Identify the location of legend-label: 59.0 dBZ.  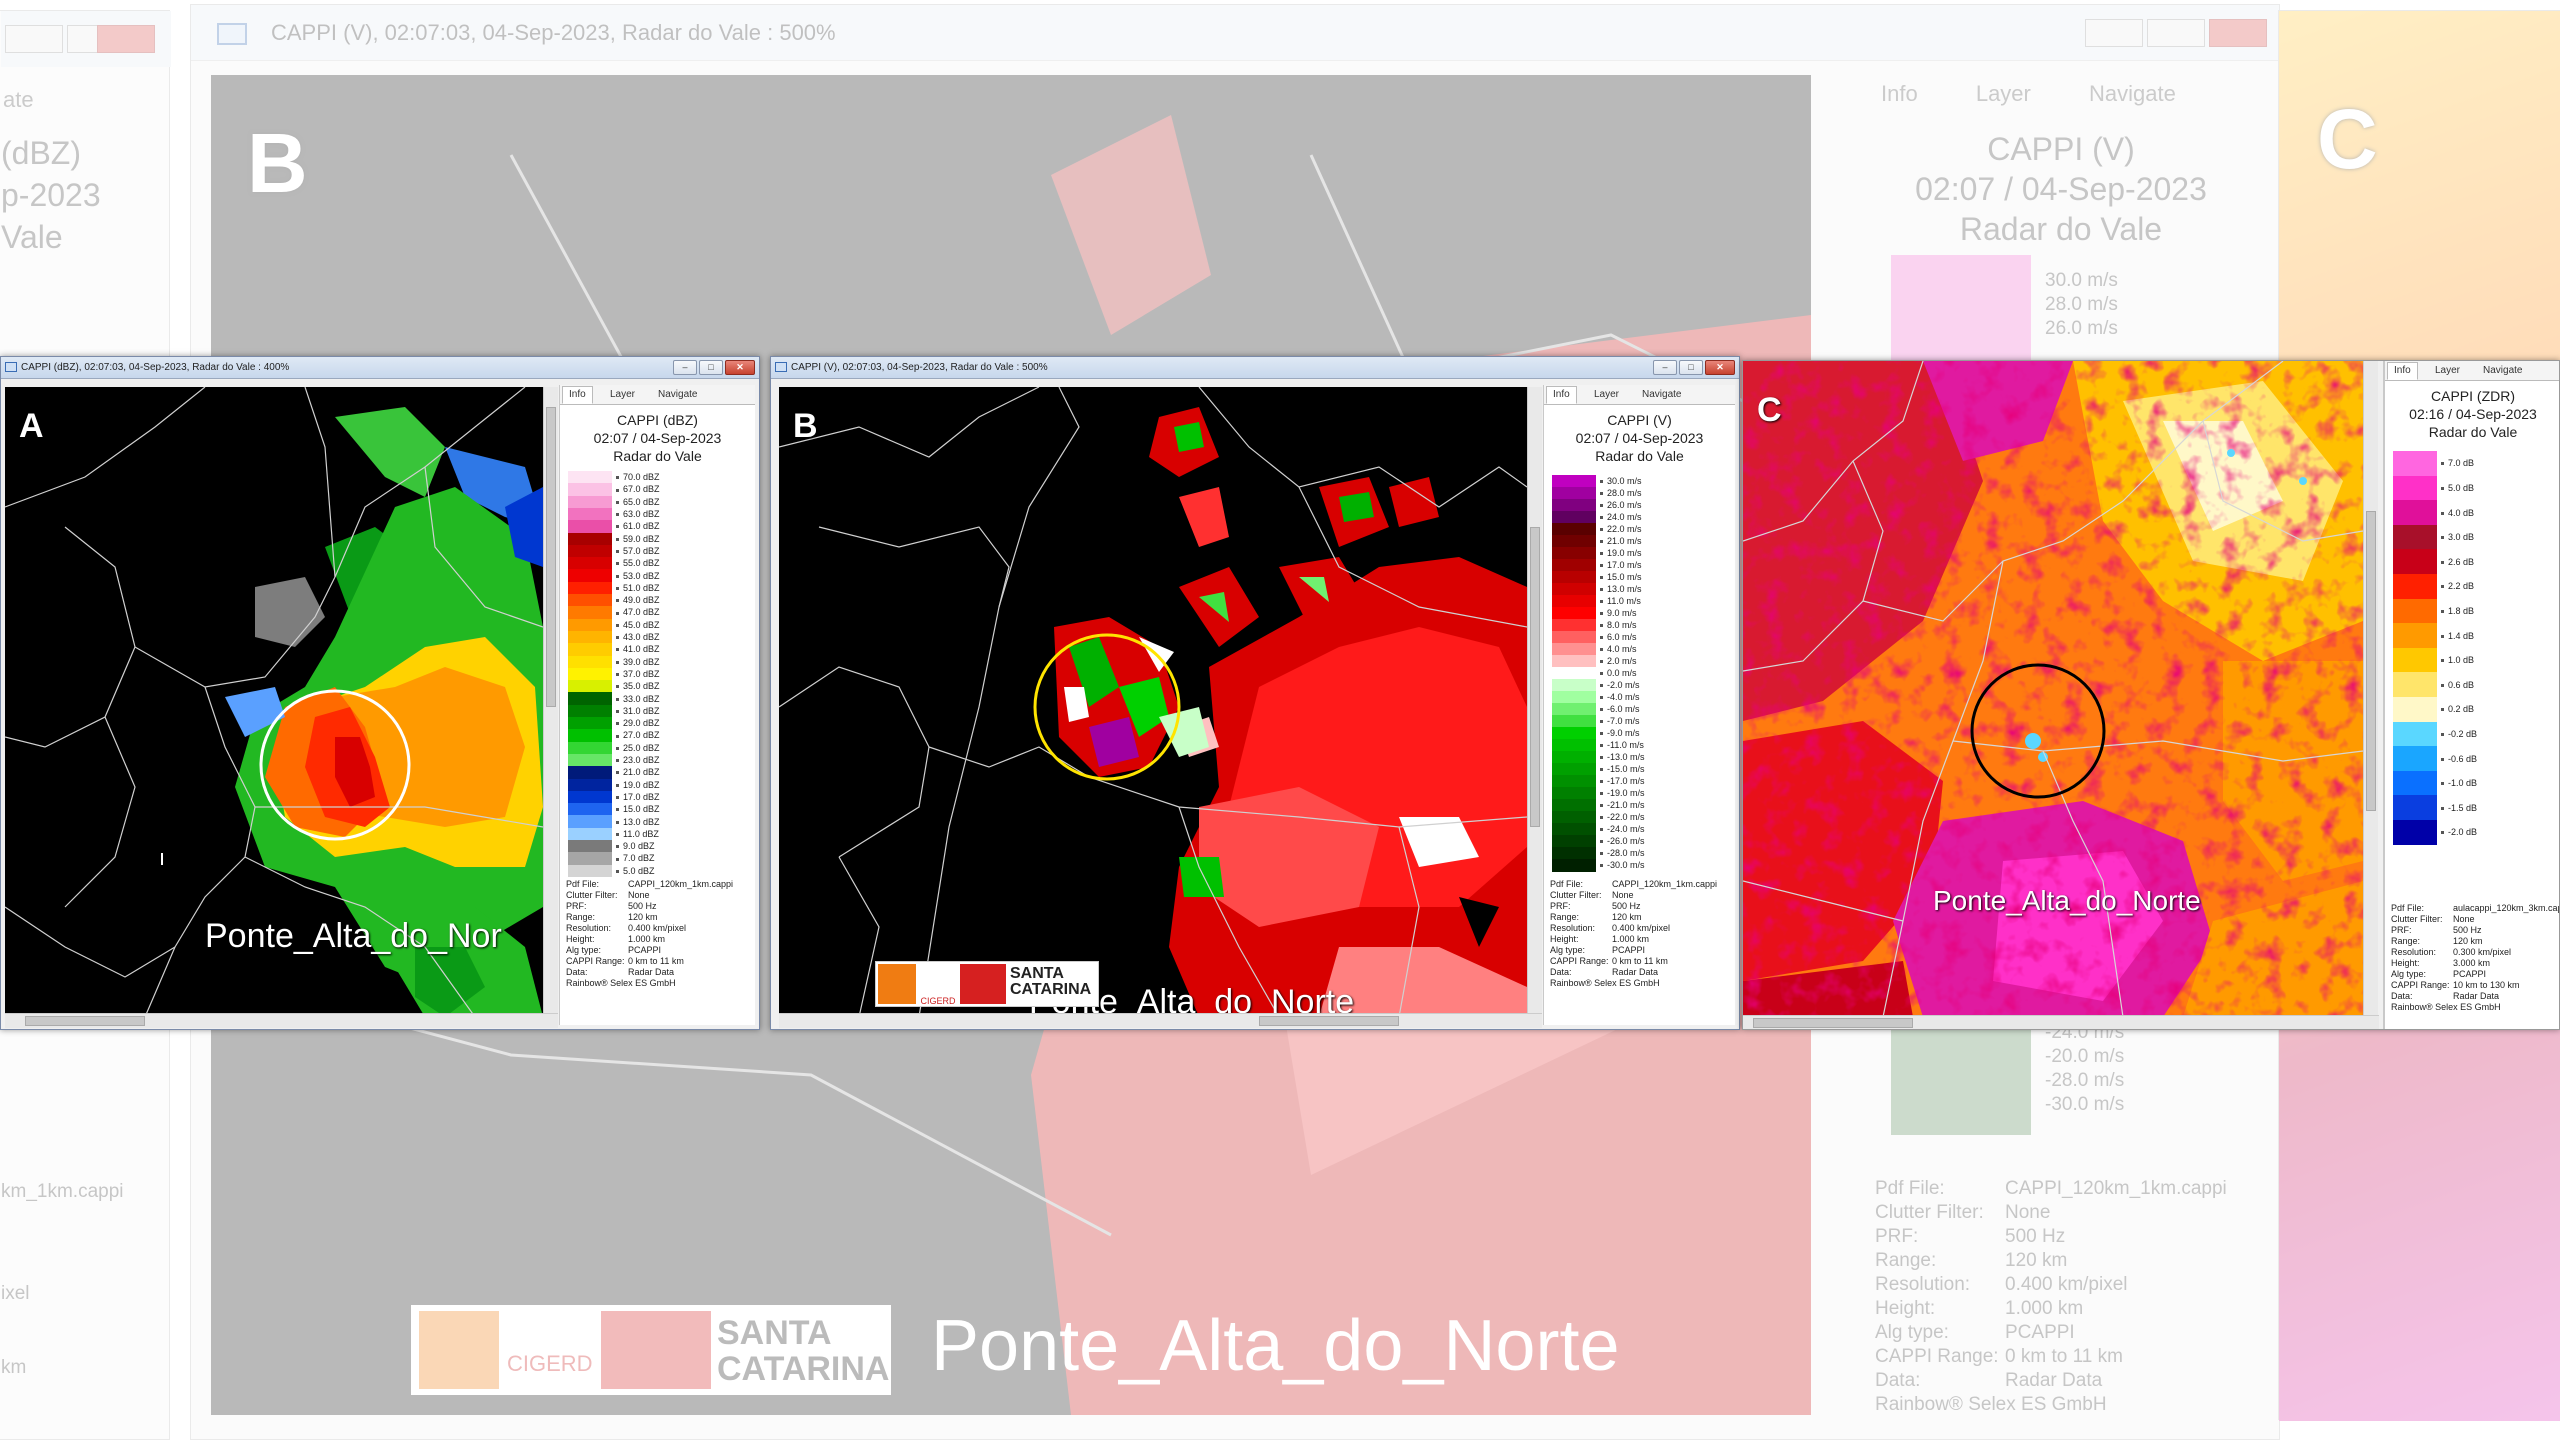
(638, 539).